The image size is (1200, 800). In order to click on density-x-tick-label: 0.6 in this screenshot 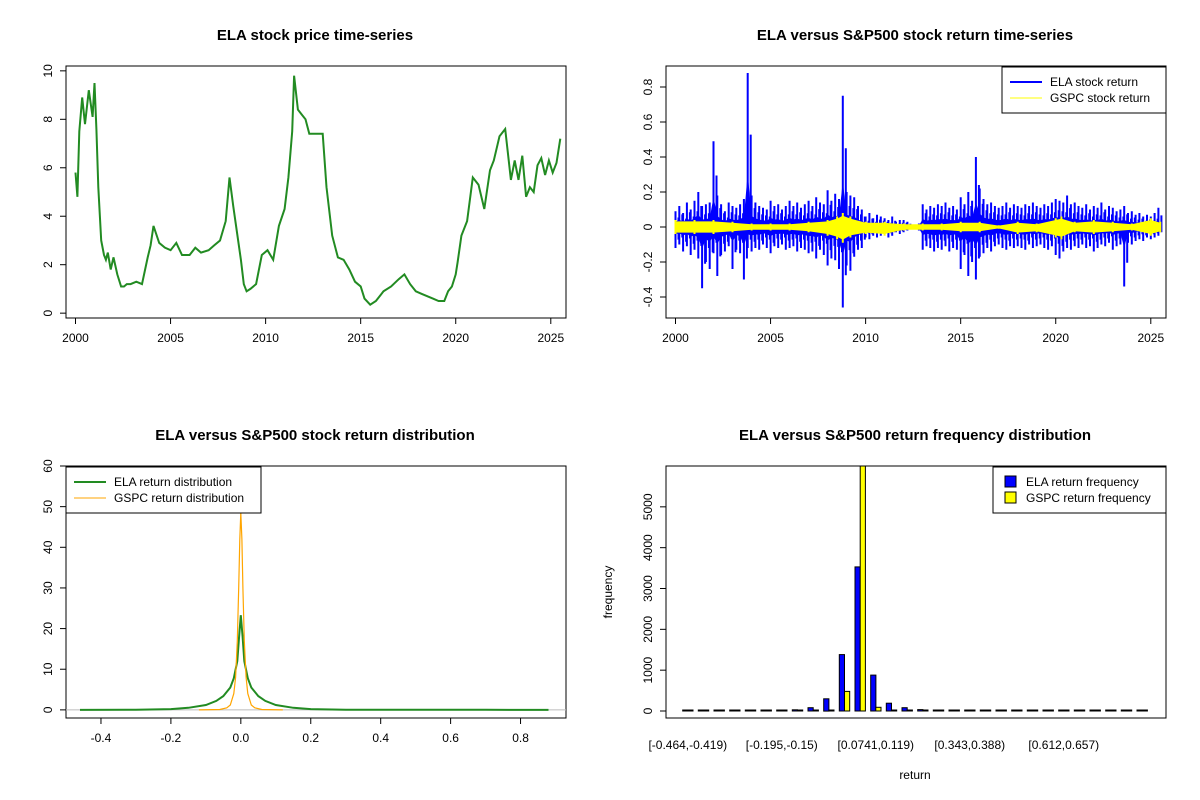, I will do `click(450, 738)`.